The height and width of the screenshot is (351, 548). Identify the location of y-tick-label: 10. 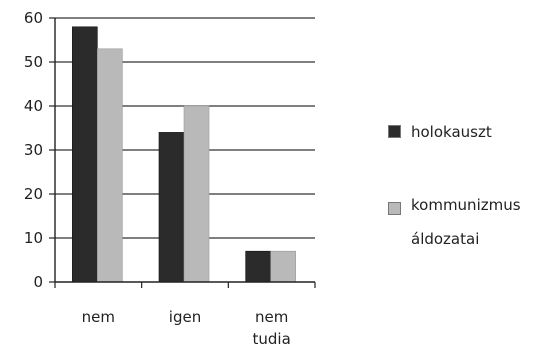
(33, 238).